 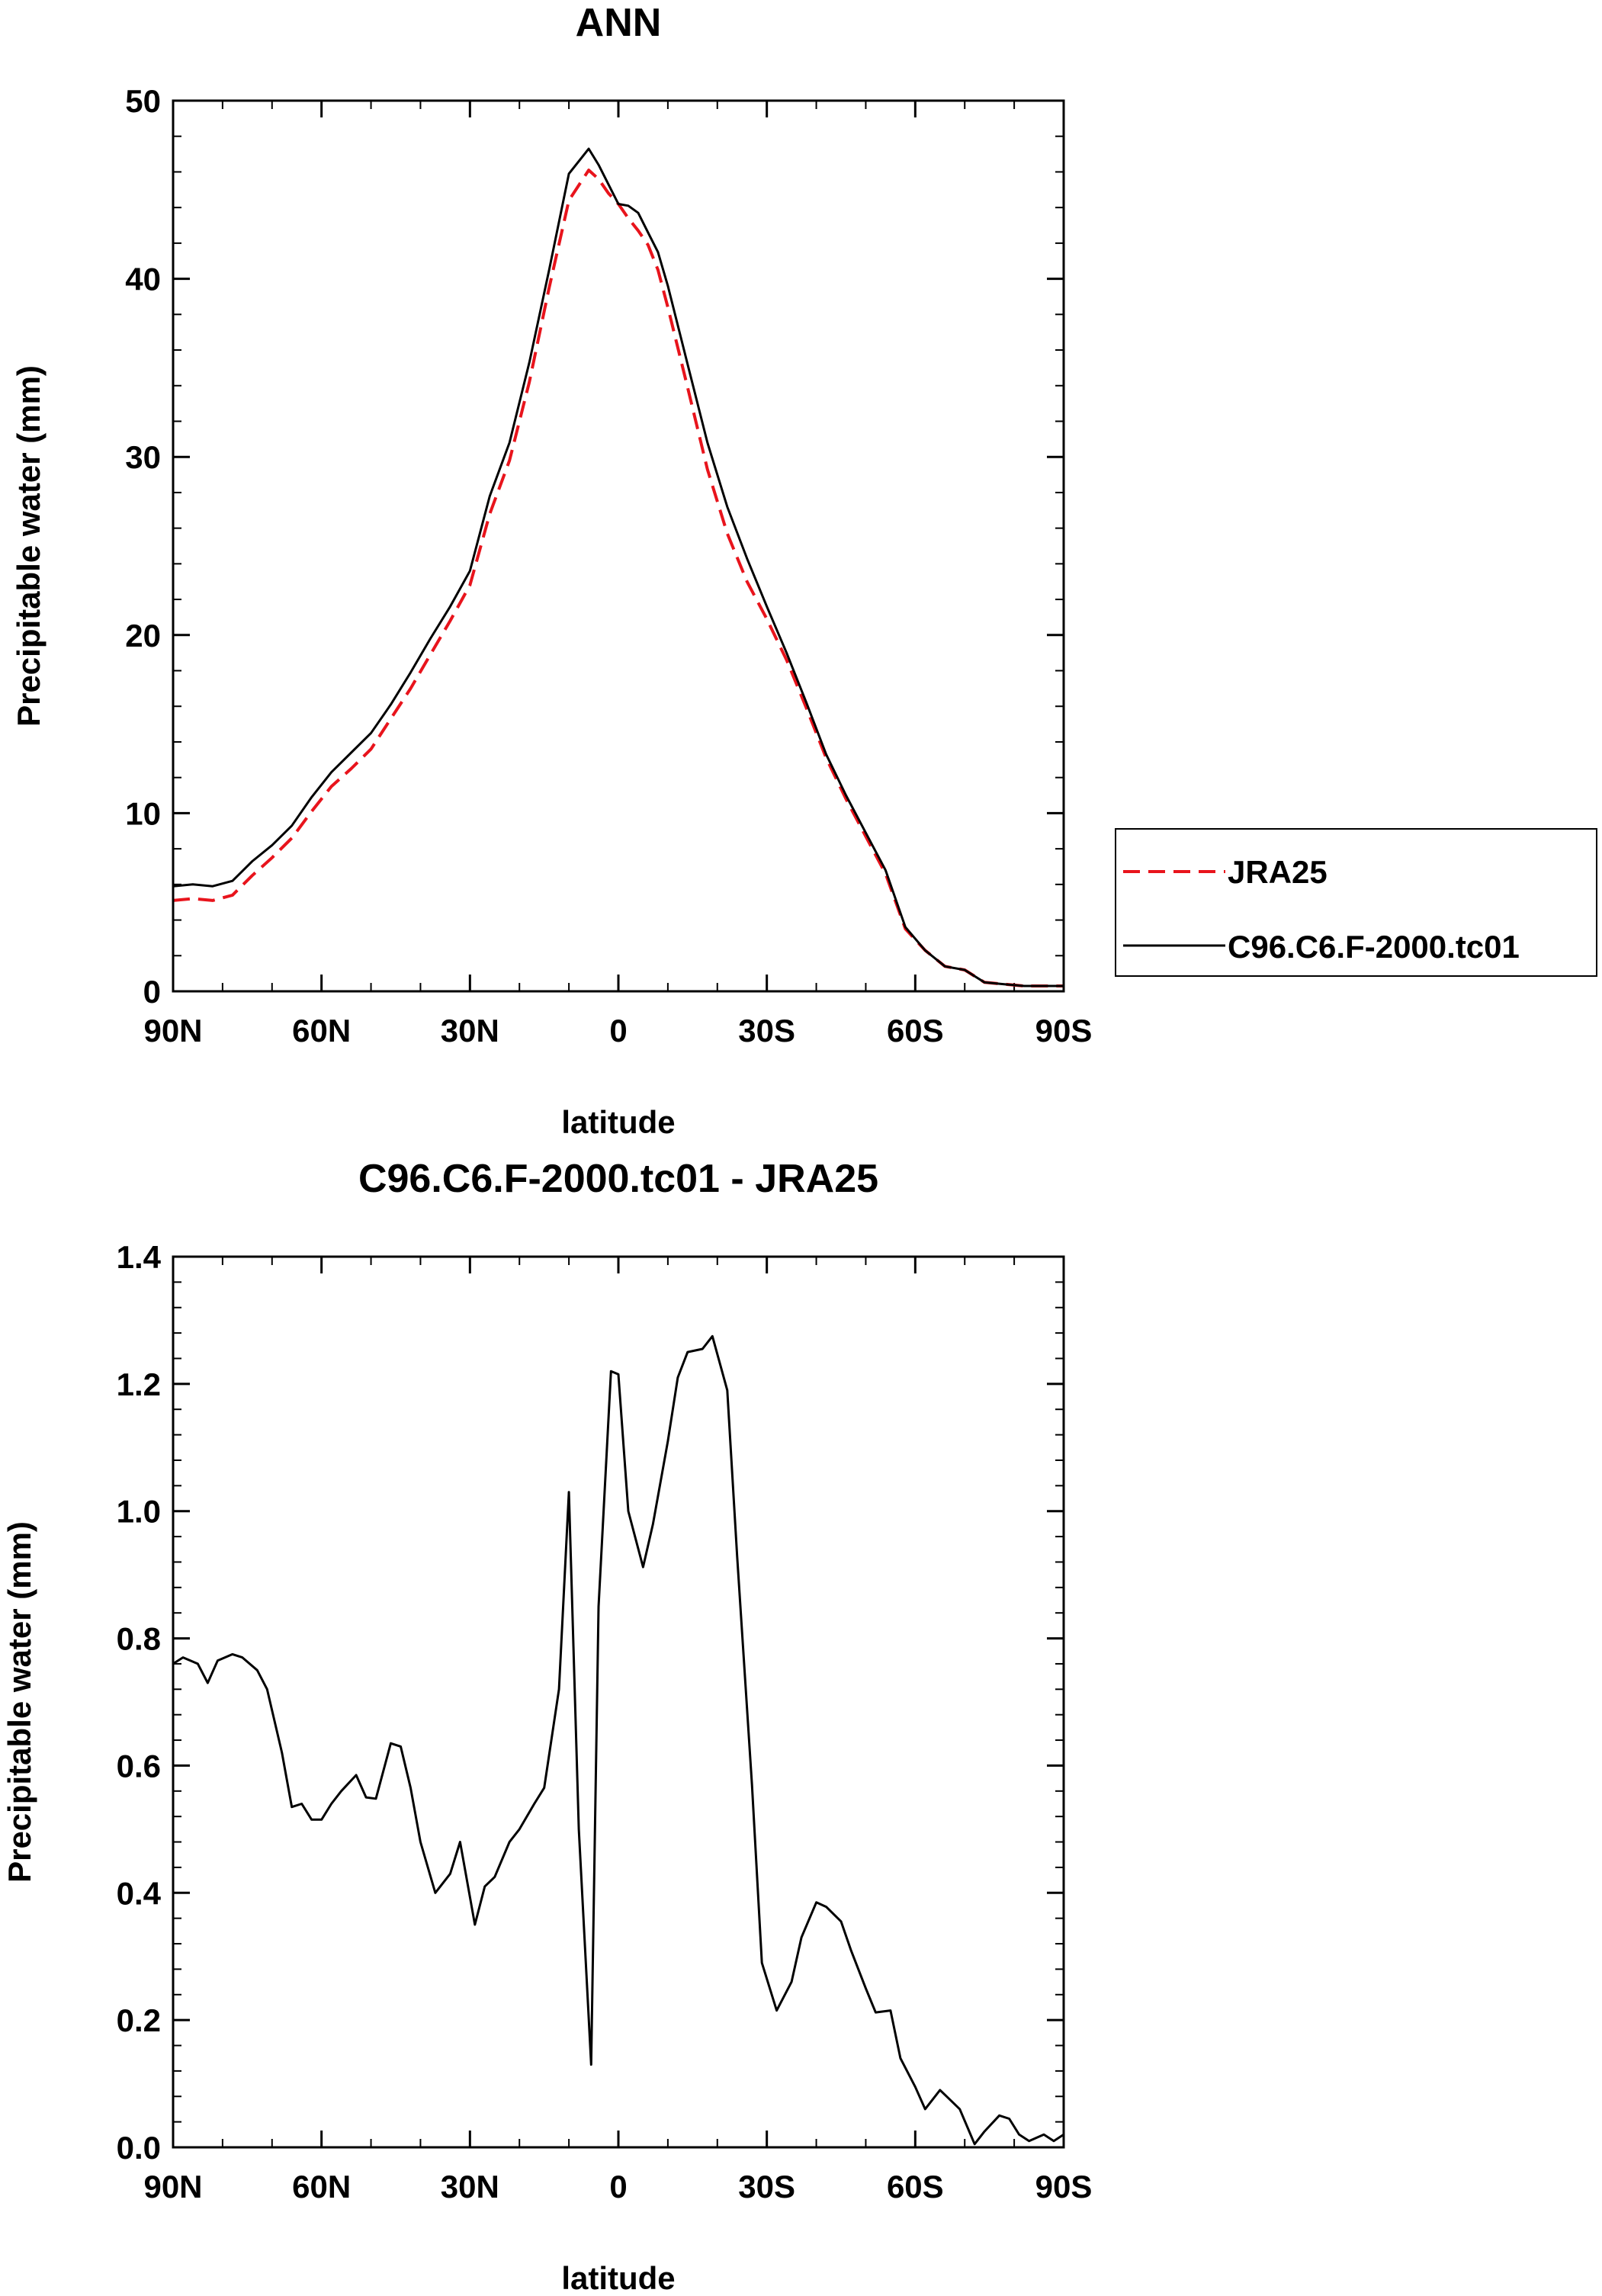 I want to click on bottom-chart-xlabel: latitude, so click(x=618, y=2278).